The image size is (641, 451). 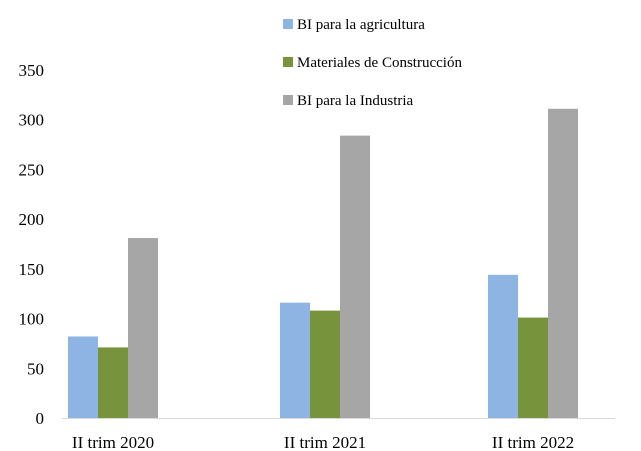 I want to click on legend-label: Materiales de Construcción, so click(x=379, y=63).